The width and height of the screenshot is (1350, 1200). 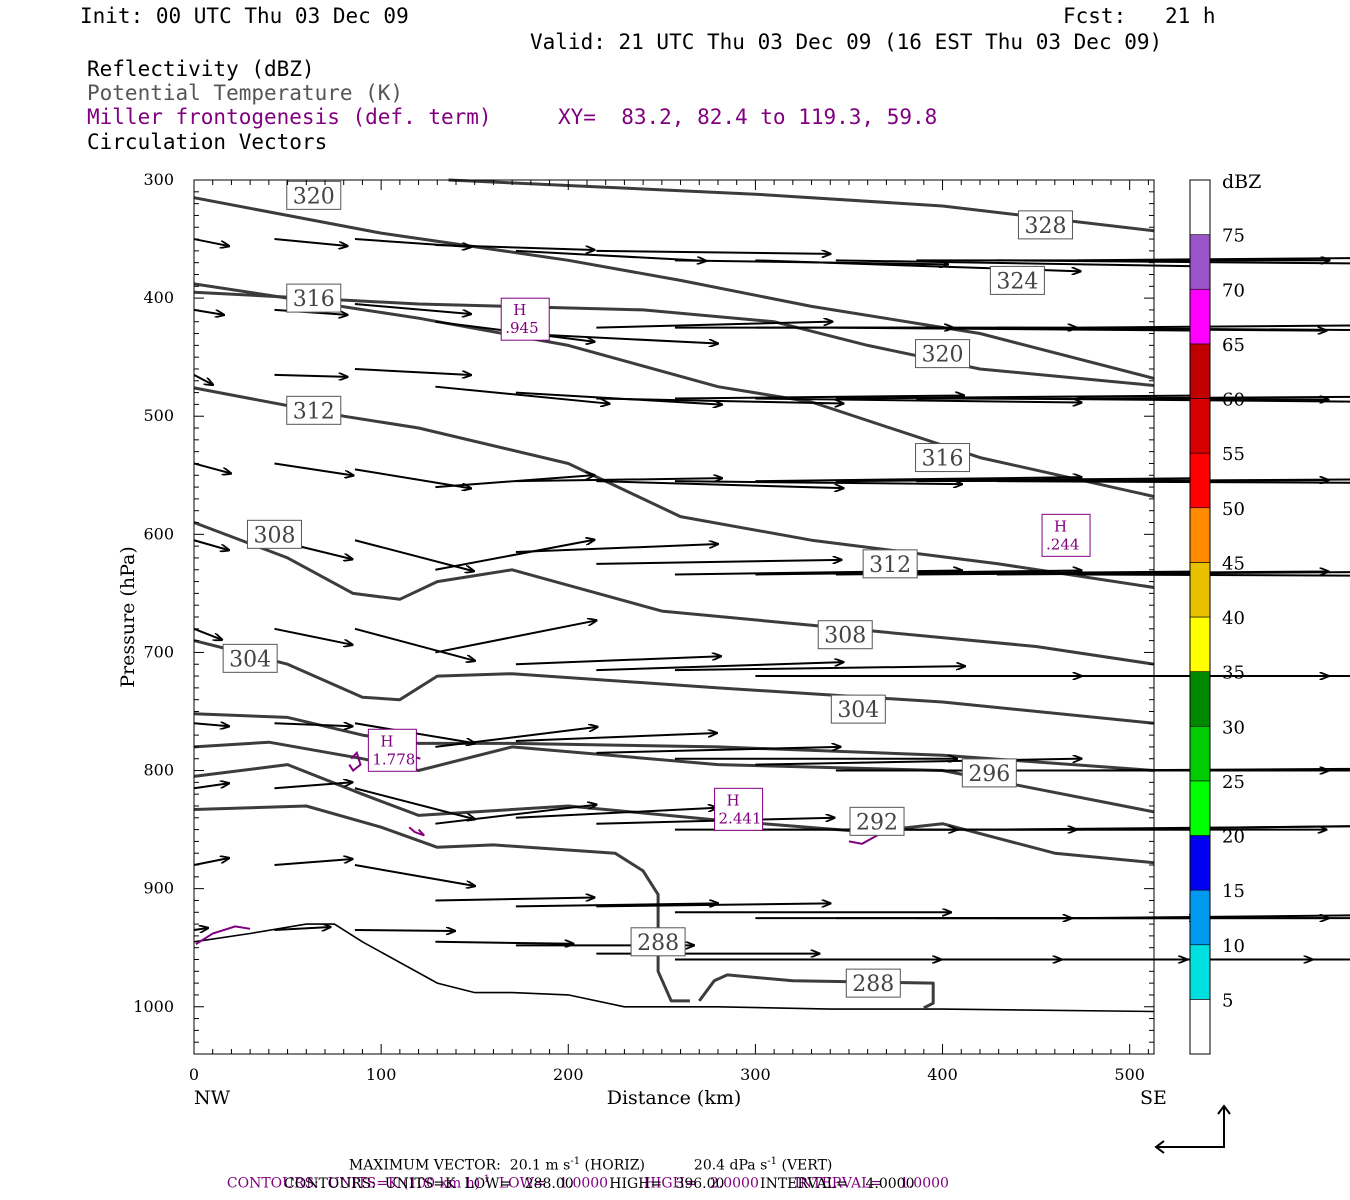 What do you see at coordinates (1200, 617) in the screenshot?
I see `colorbar-frame` at bounding box center [1200, 617].